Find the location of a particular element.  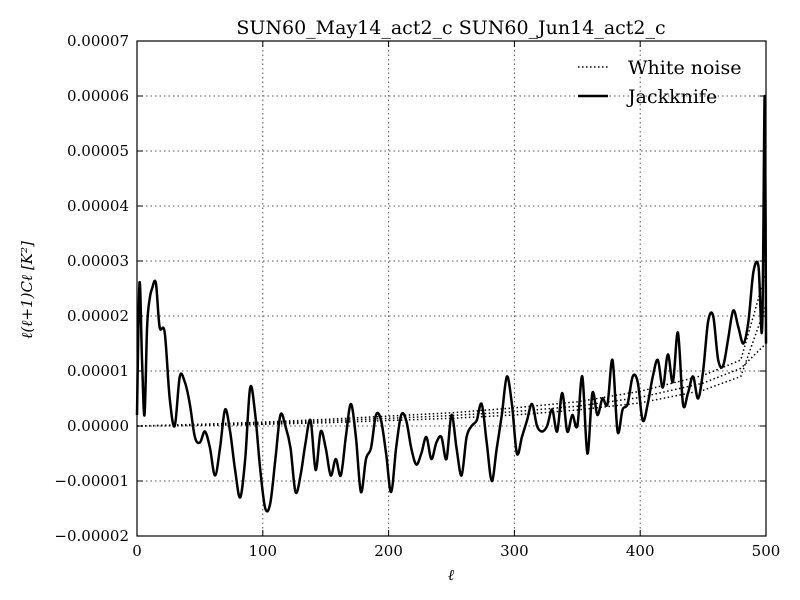

y-axis-label: ℓ(ℓ+1)Cℓ [K²] is located at coordinates (27, 290).